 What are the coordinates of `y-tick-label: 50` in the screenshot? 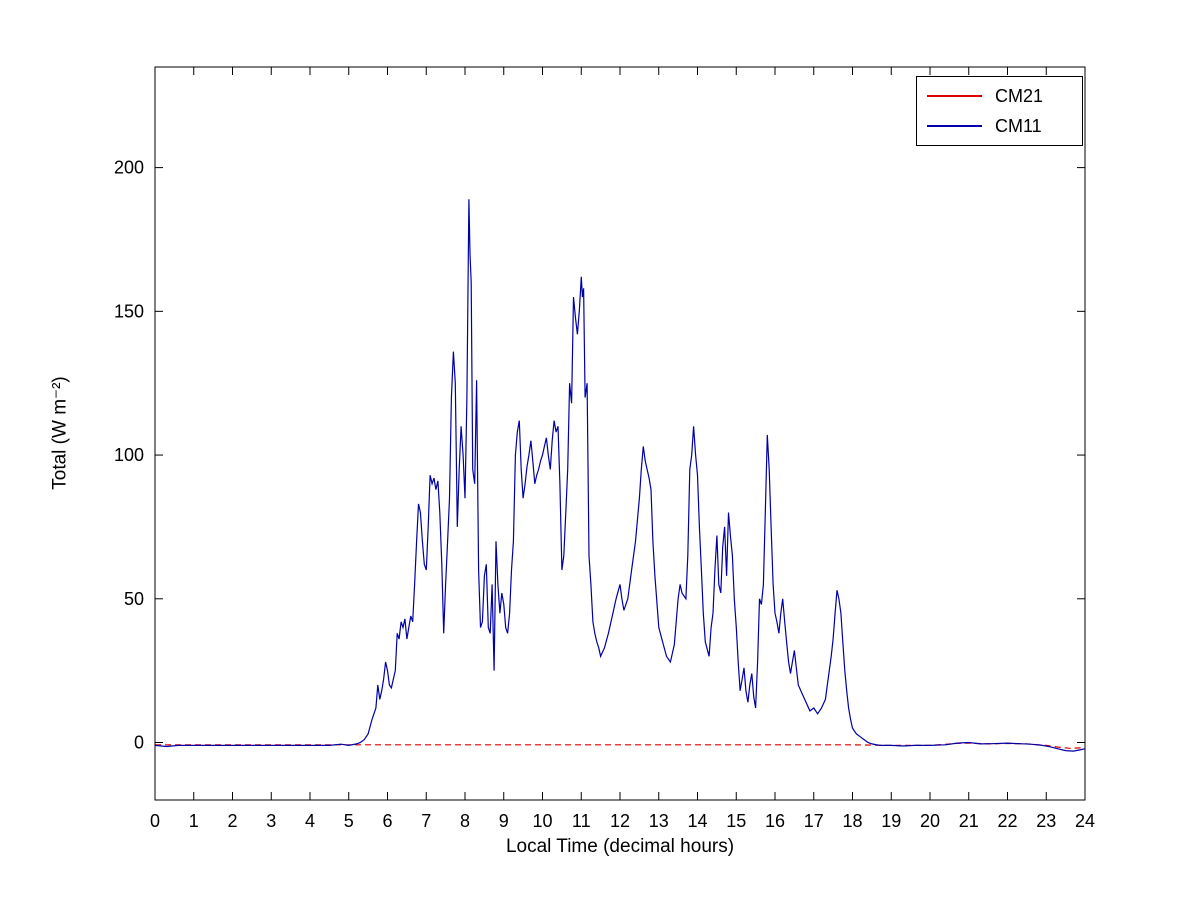 It's located at (134, 599).